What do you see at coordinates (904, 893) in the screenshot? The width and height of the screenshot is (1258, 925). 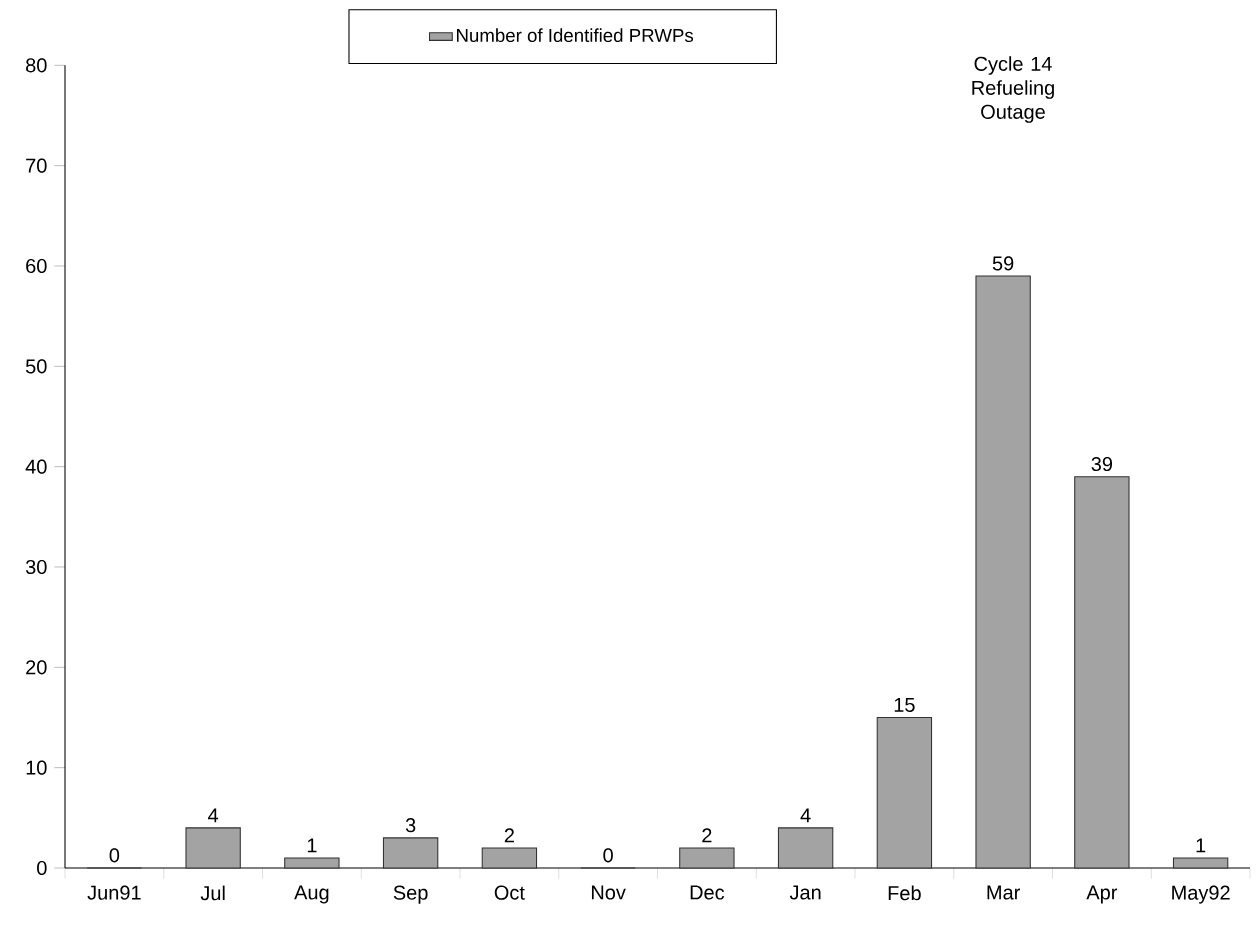 I see `x-tick-label: Feb` at bounding box center [904, 893].